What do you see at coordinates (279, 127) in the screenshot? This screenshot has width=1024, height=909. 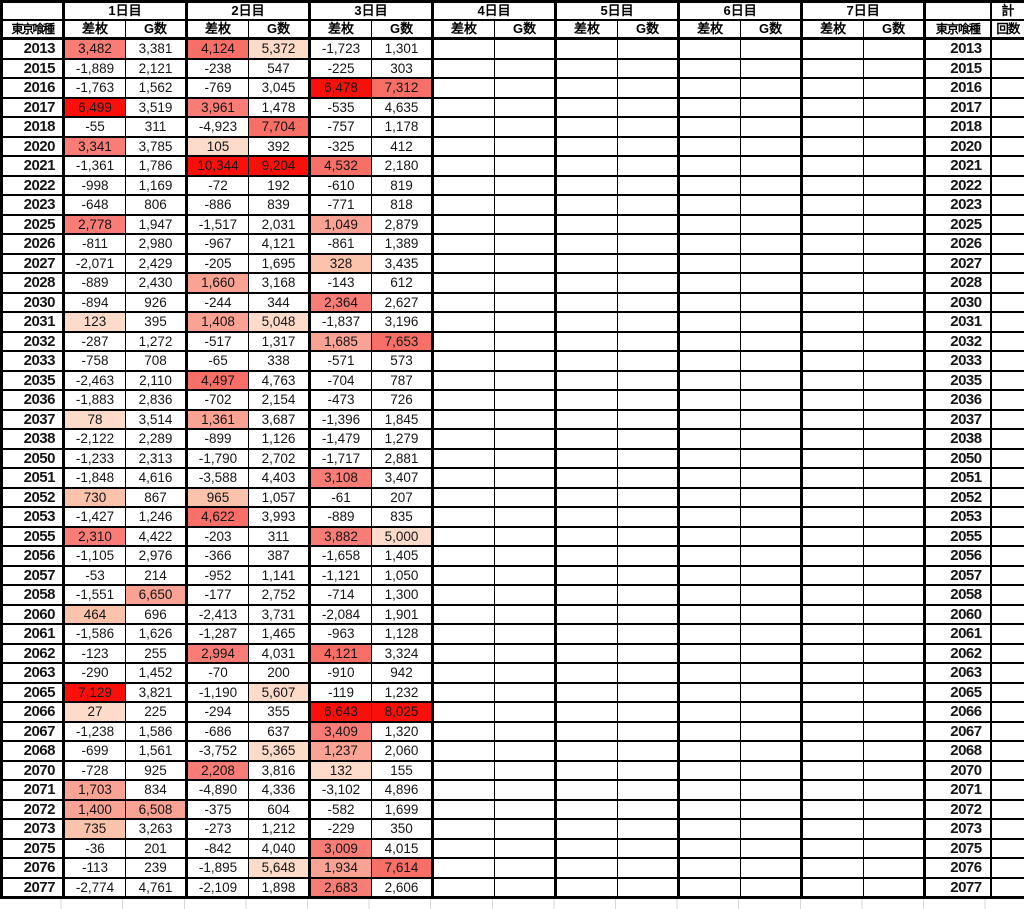 I see `games-cell: 7,704` at bounding box center [279, 127].